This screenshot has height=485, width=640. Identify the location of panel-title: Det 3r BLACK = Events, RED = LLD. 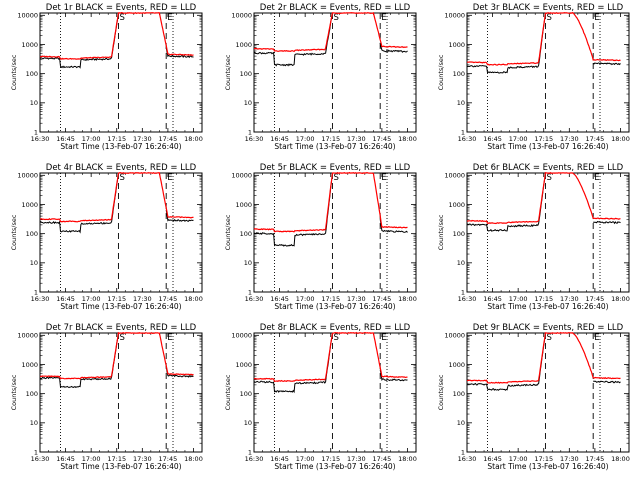
(548, 8).